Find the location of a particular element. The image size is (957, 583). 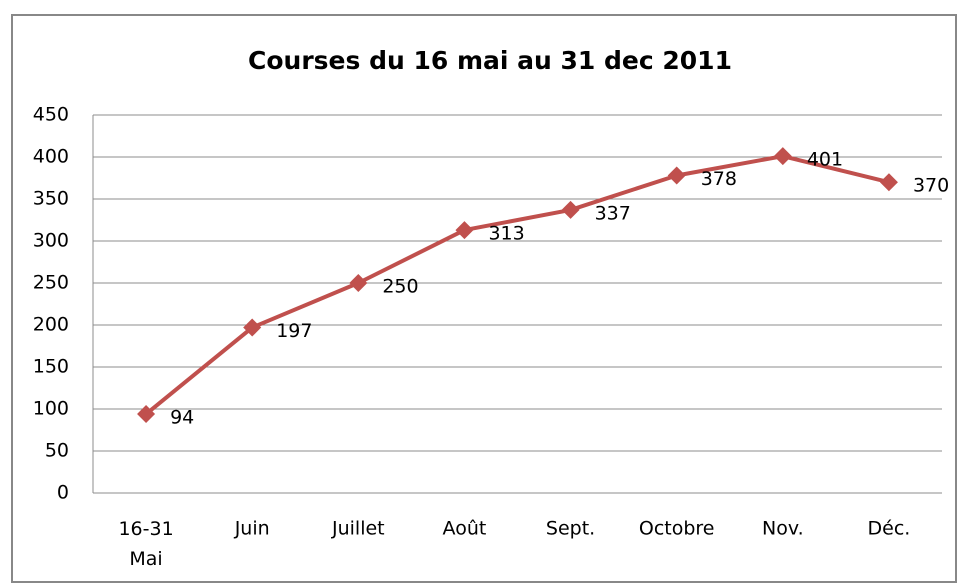

x-tick-label: Août is located at coordinates (465, 529).